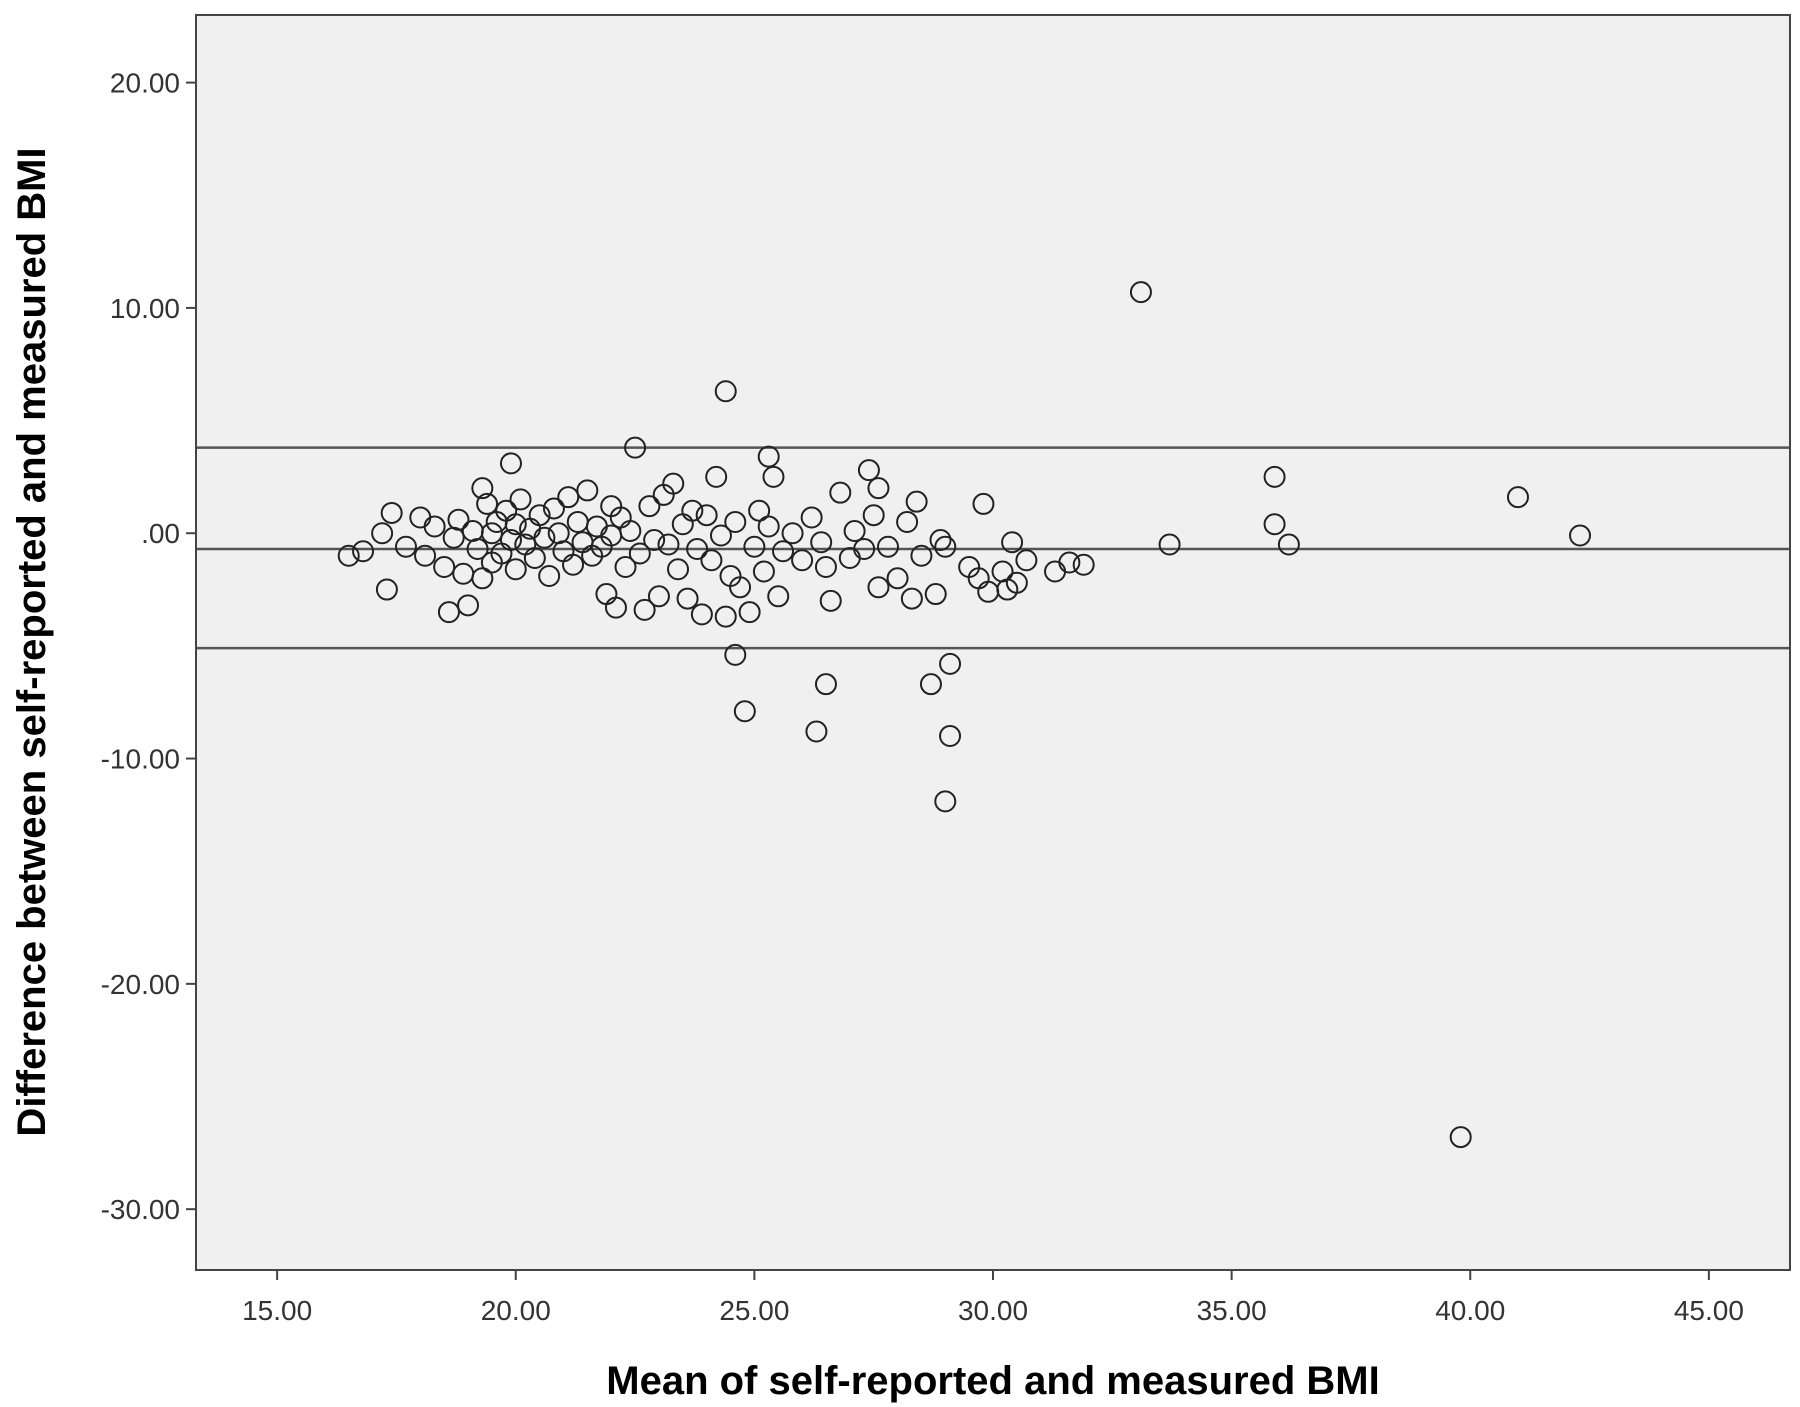 This screenshot has width=1800, height=1407. What do you see at coordinates (992, 1381) in the screenshot?
I see `x-axis-title: Mean of self-reported and measured BMI` at bounding box center [992, 1381].